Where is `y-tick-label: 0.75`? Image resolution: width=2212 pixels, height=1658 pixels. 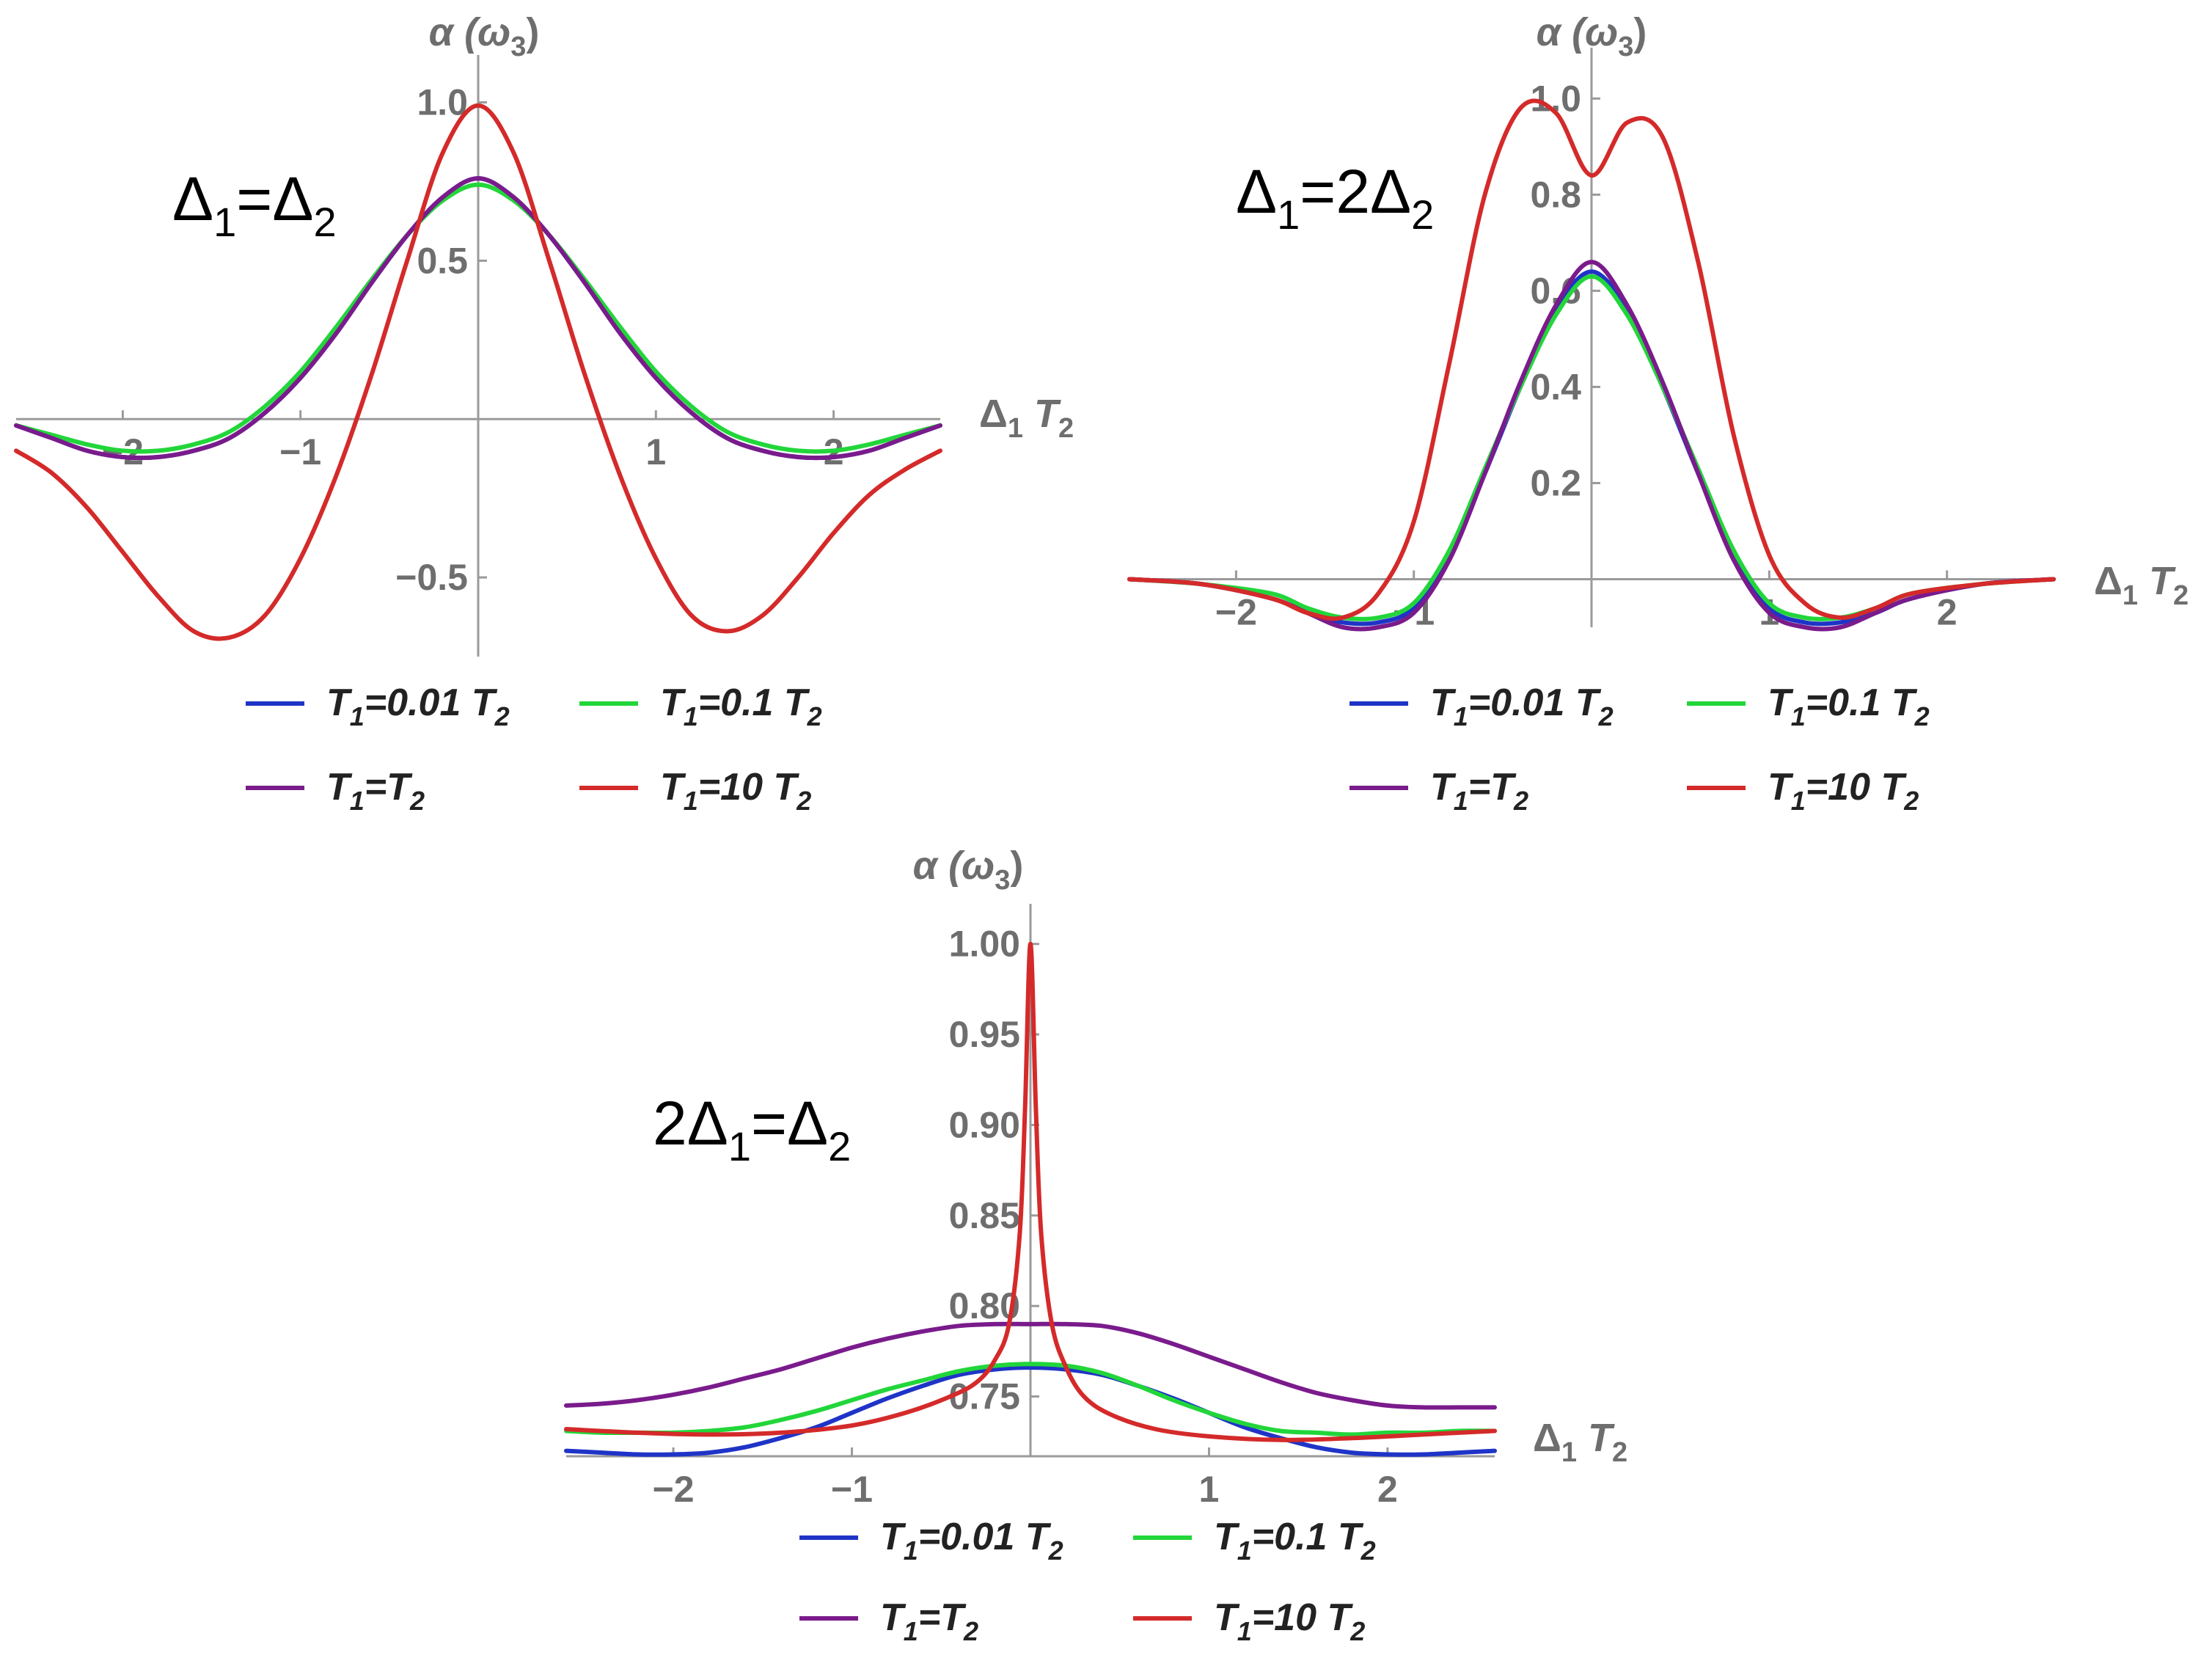 y-tick-label: 0.75 is located at coordinates (984, 1396).